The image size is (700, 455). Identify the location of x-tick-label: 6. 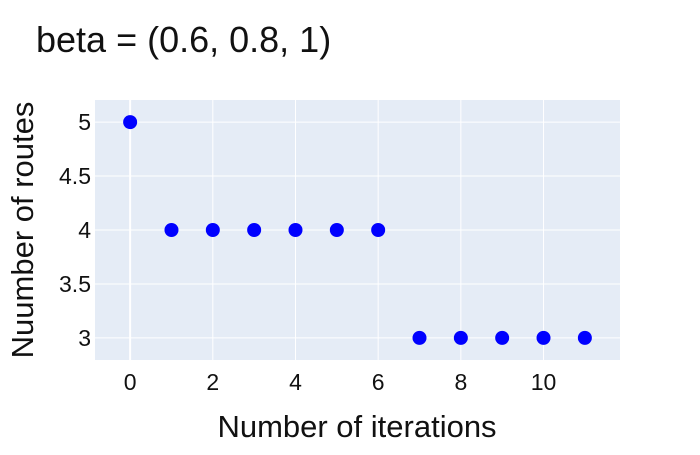
(378, 382).